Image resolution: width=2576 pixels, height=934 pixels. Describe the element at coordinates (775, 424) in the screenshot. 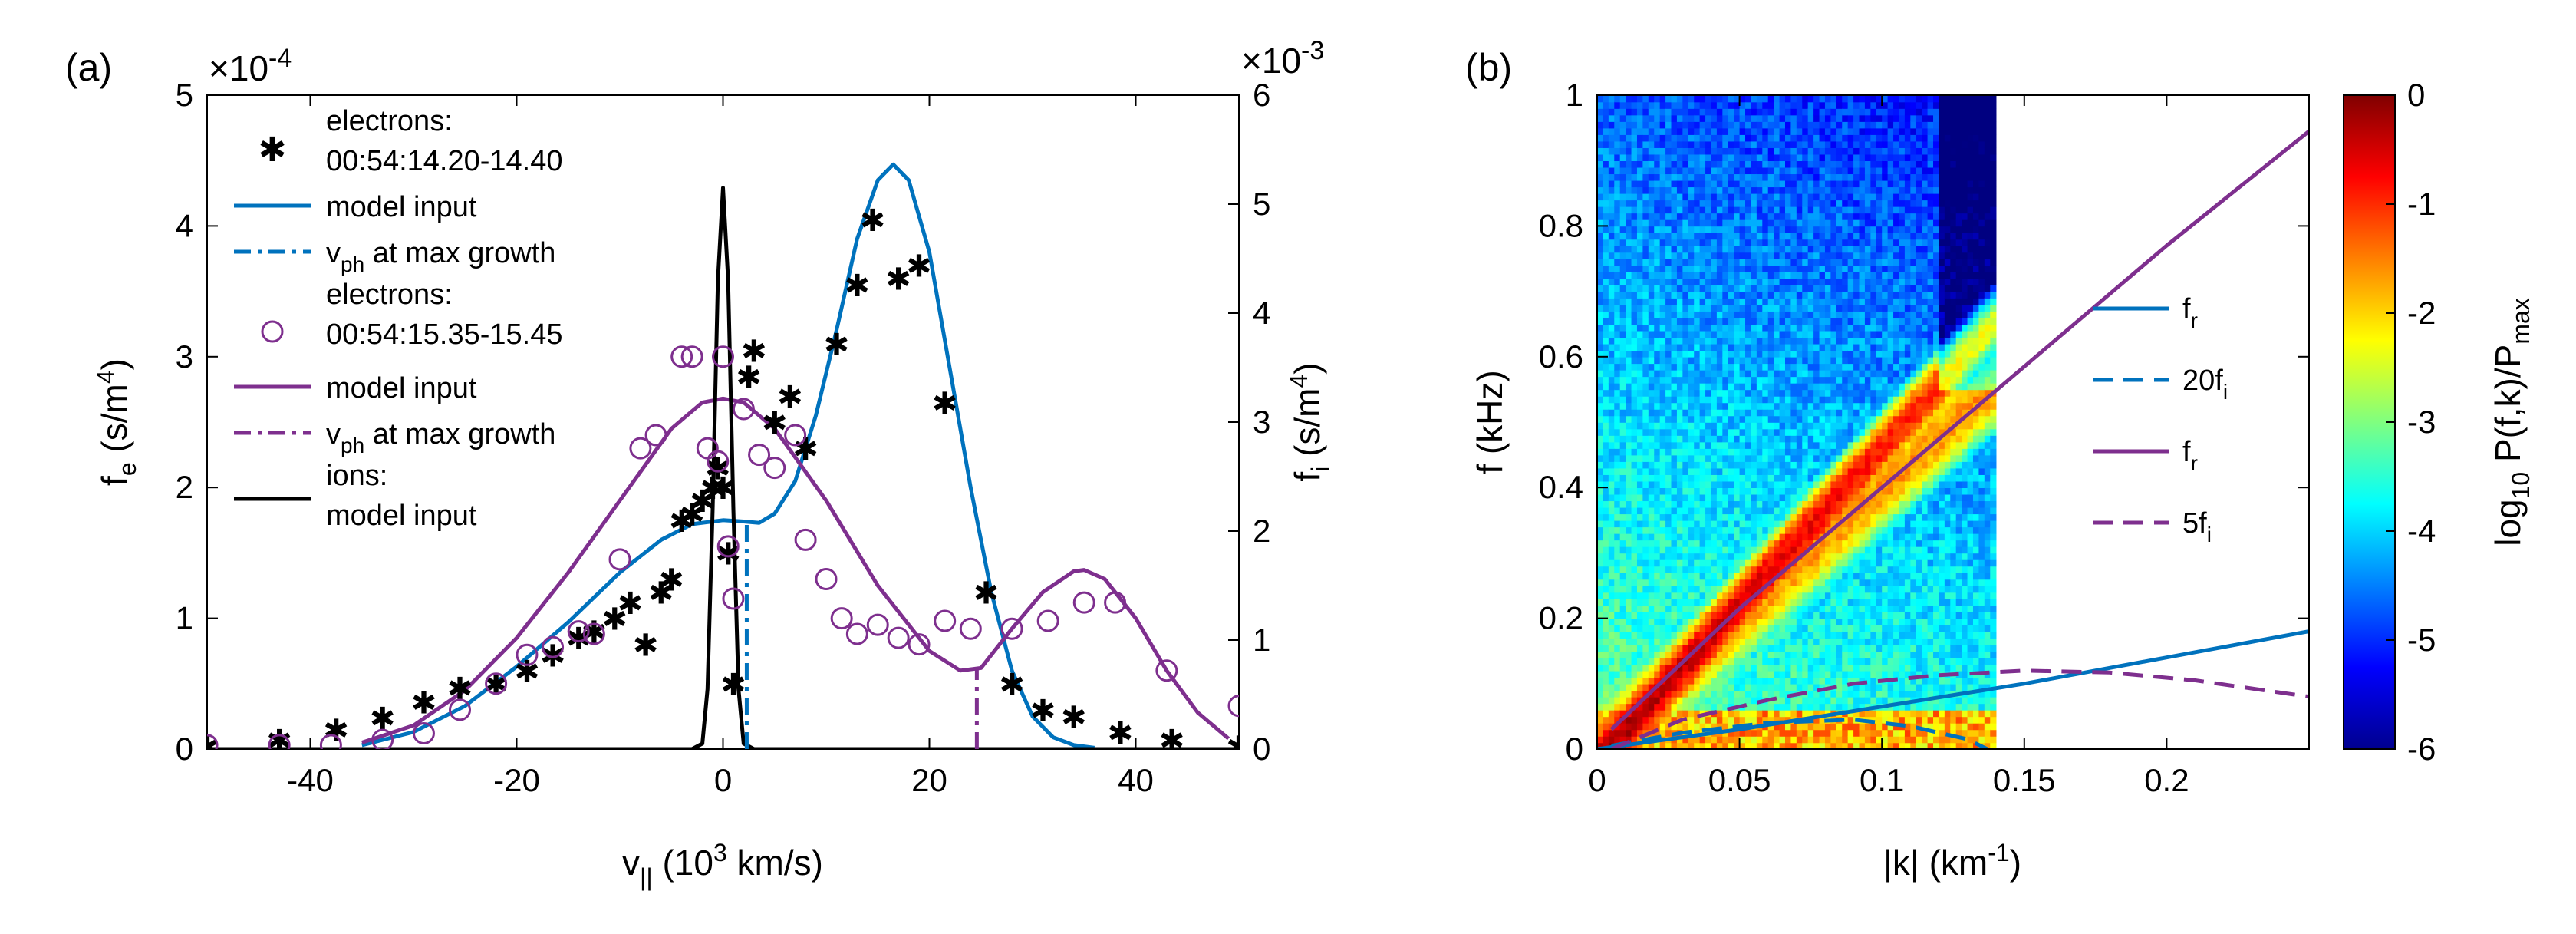

I see `star-point: ✱` at that location.